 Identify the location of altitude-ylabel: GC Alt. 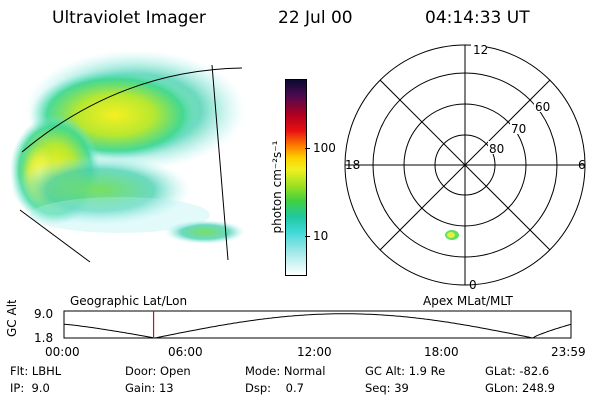
(12, 318).